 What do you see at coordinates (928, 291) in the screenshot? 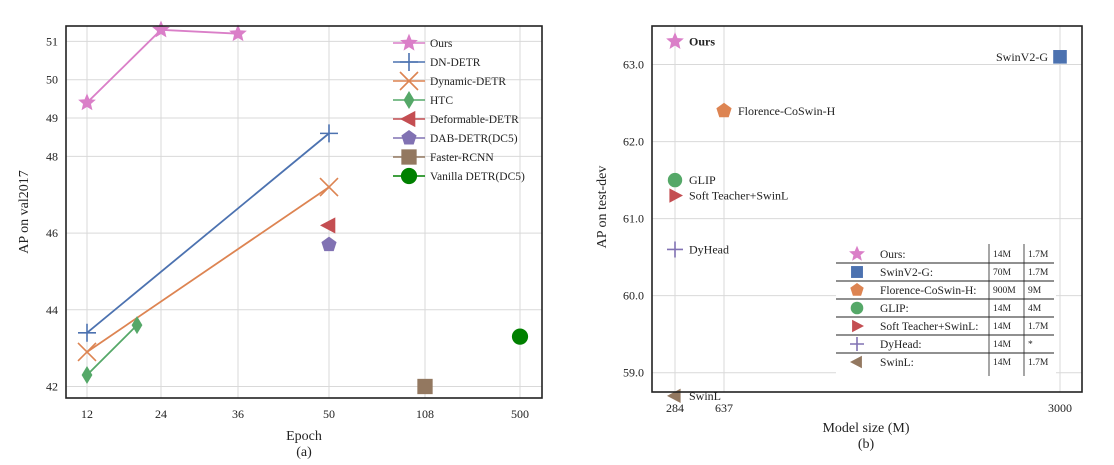
I see `legend-name: Florence-CoSwin-H:` at bounding box center [928, 291].